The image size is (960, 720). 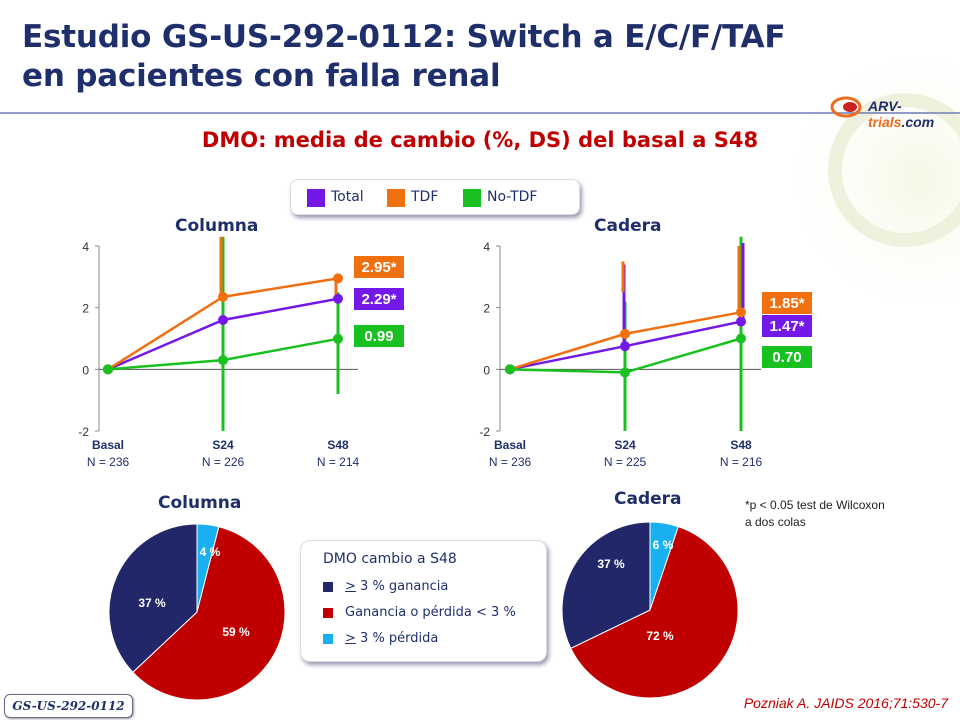 I want to click on hip-tdf-value: 1.85*, so click(x=787, y=303).